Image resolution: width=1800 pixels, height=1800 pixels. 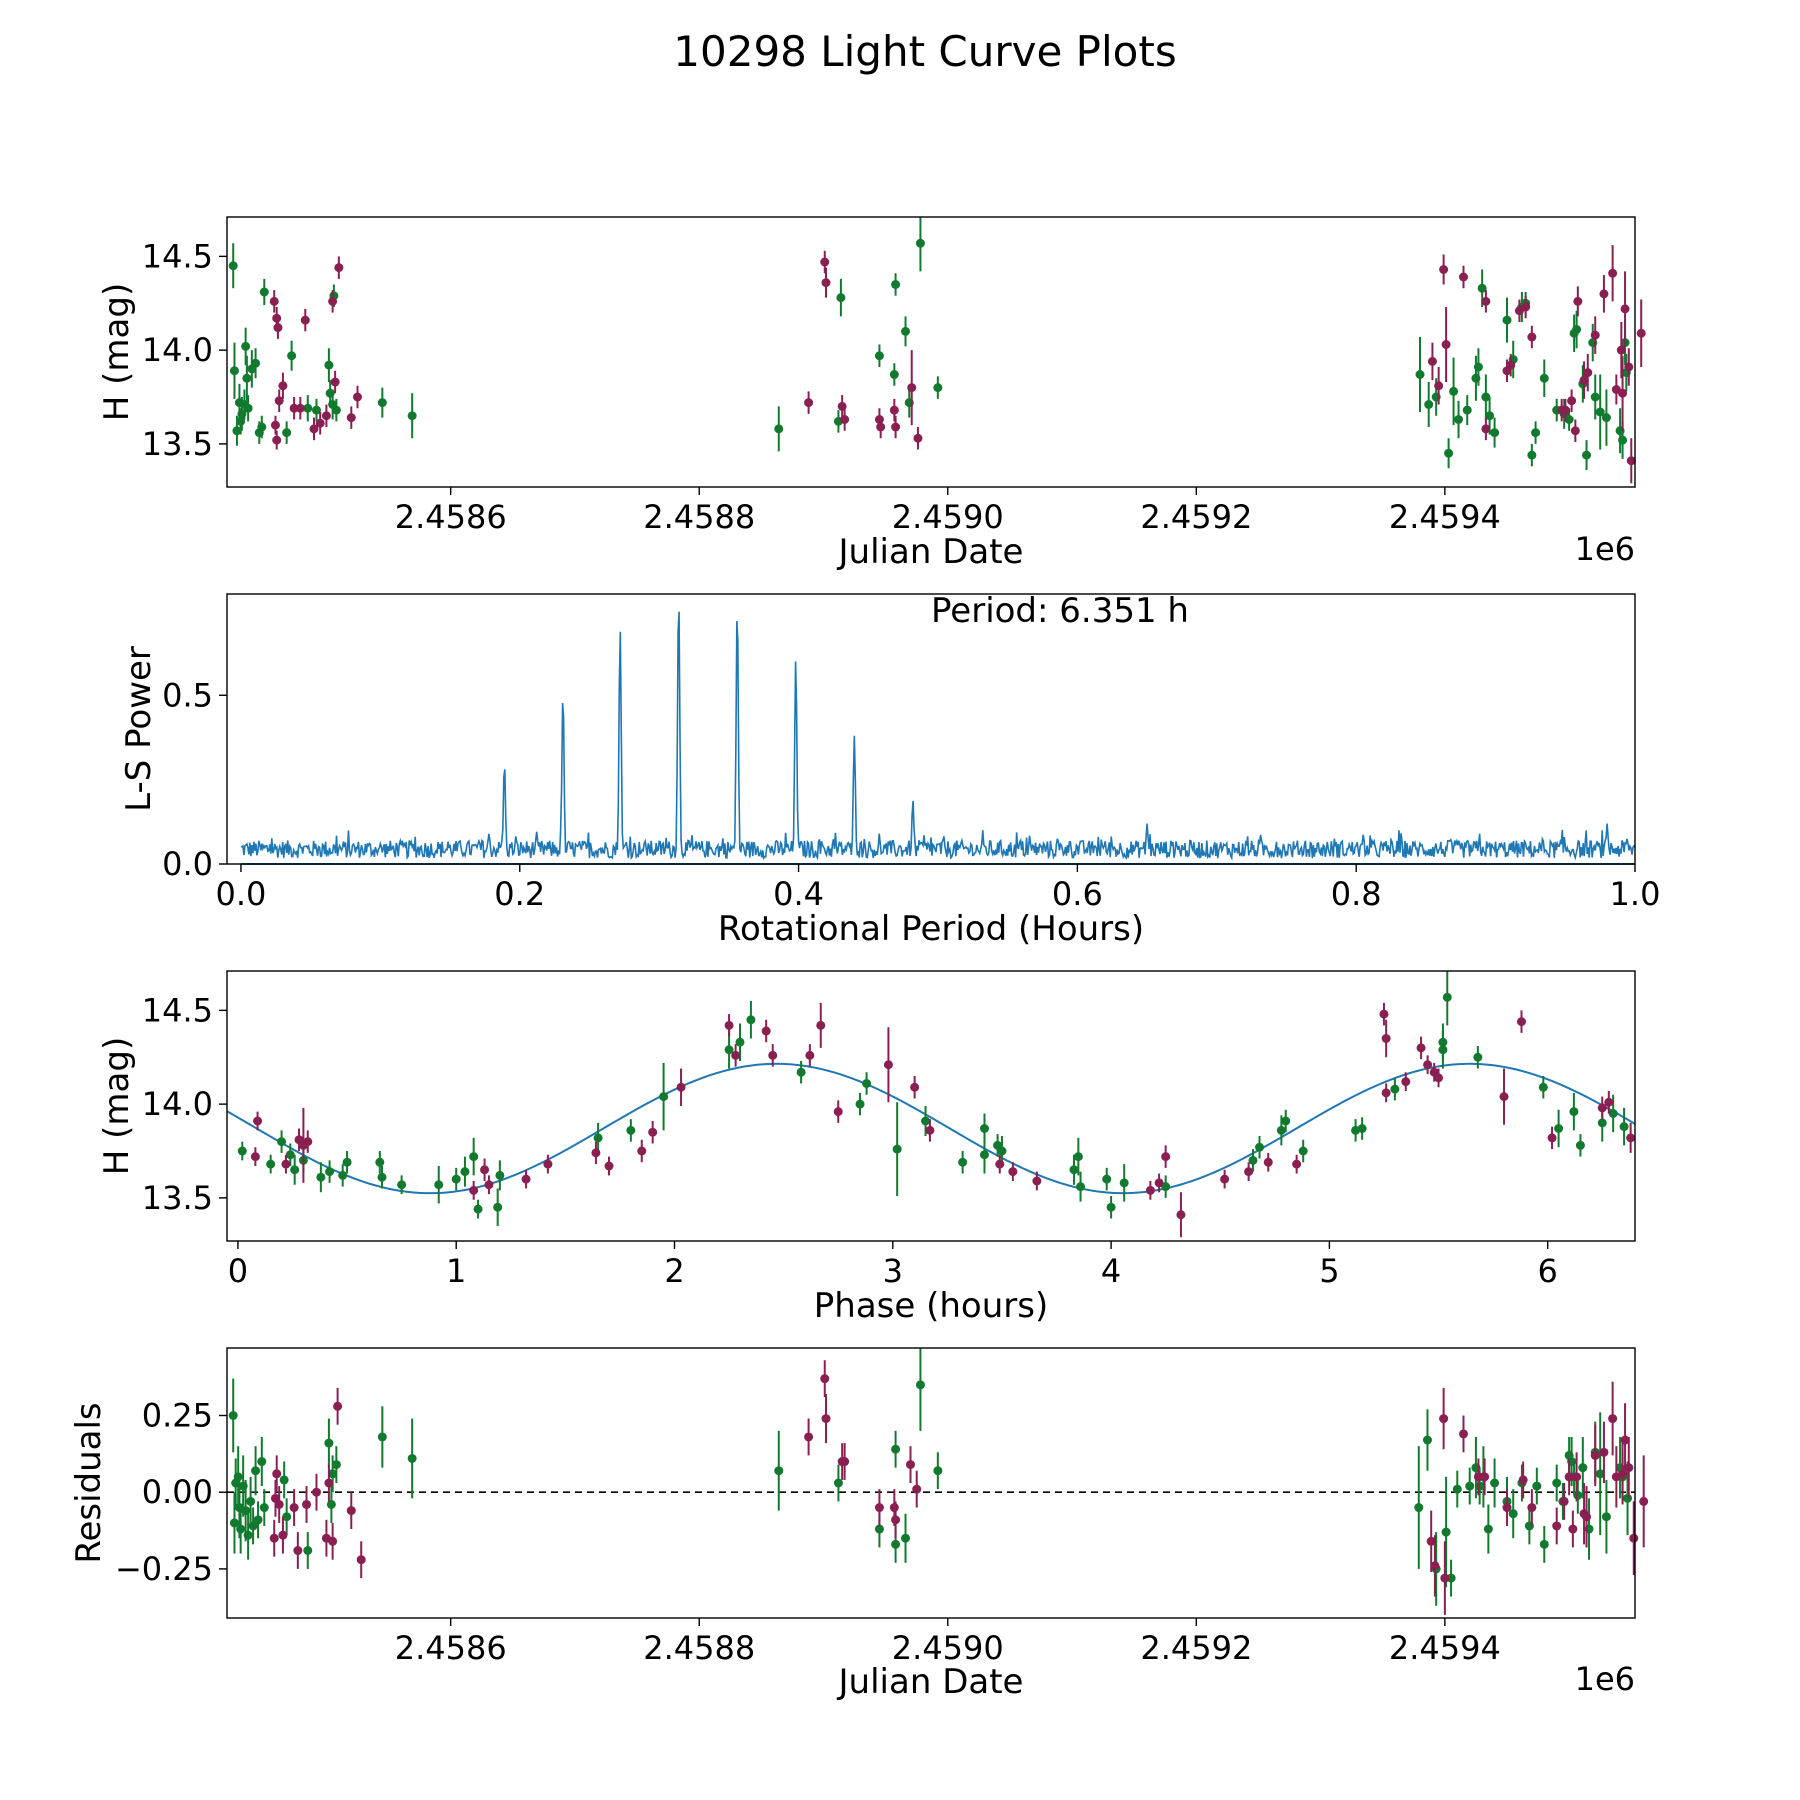 I want to click on lightcurve-y-tick-label: 13.5, so click(x=177, y=444).